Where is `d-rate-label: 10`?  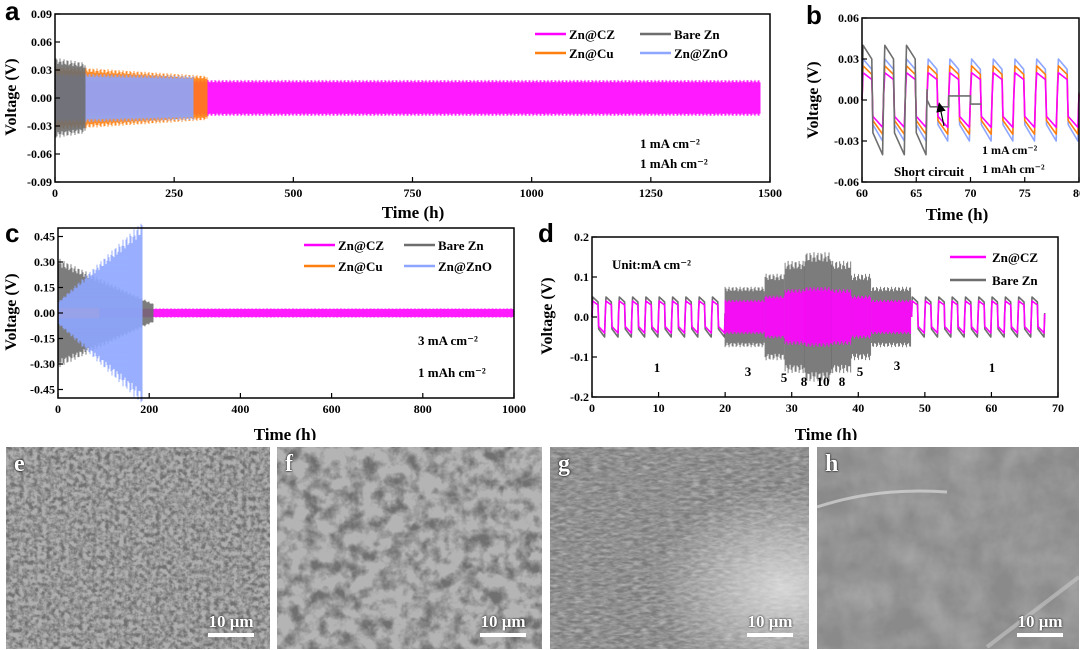 d-rate-label: 10 is located at coordinates (823, 381).